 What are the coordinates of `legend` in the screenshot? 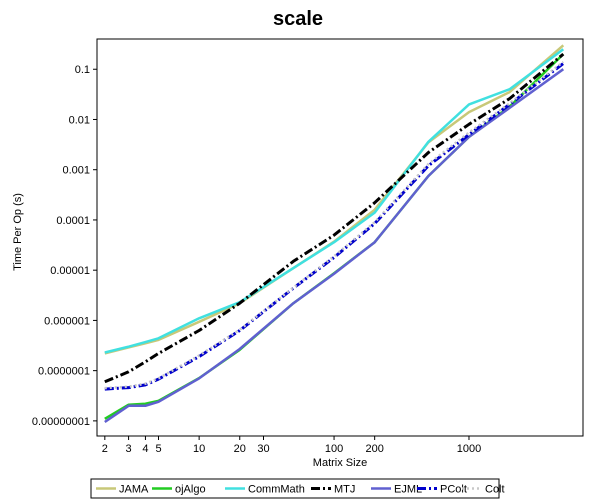 It's located at (295, 488).